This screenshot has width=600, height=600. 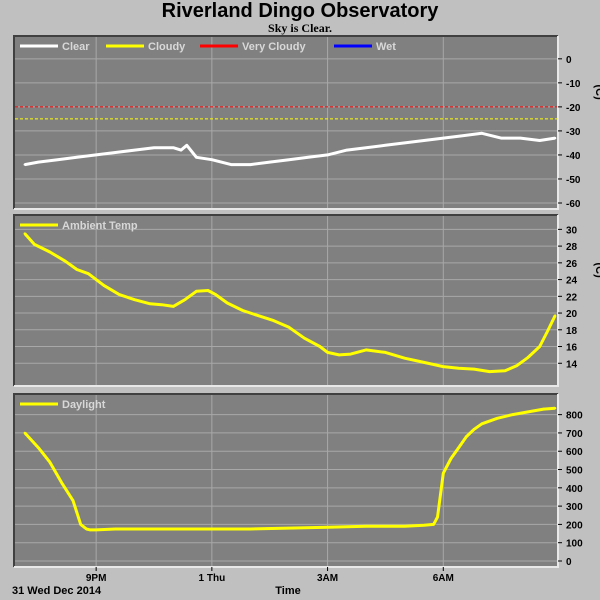 What do you see at coordinates (573, 180) in the screenshot?
I see `y-tick-label: -50` at bounding box center [573, 180].